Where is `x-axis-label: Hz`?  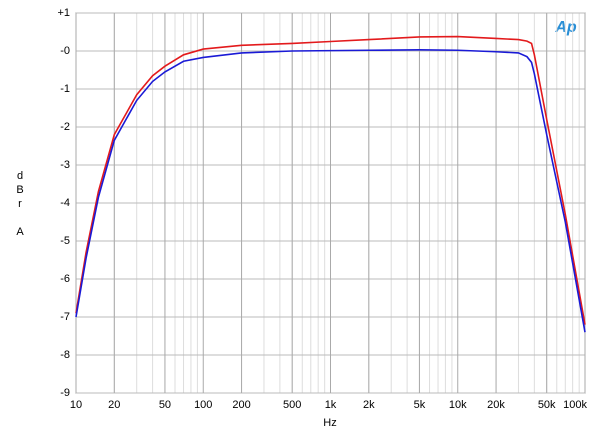 x-axis-label: Hz is located at coordinates (329, 423).